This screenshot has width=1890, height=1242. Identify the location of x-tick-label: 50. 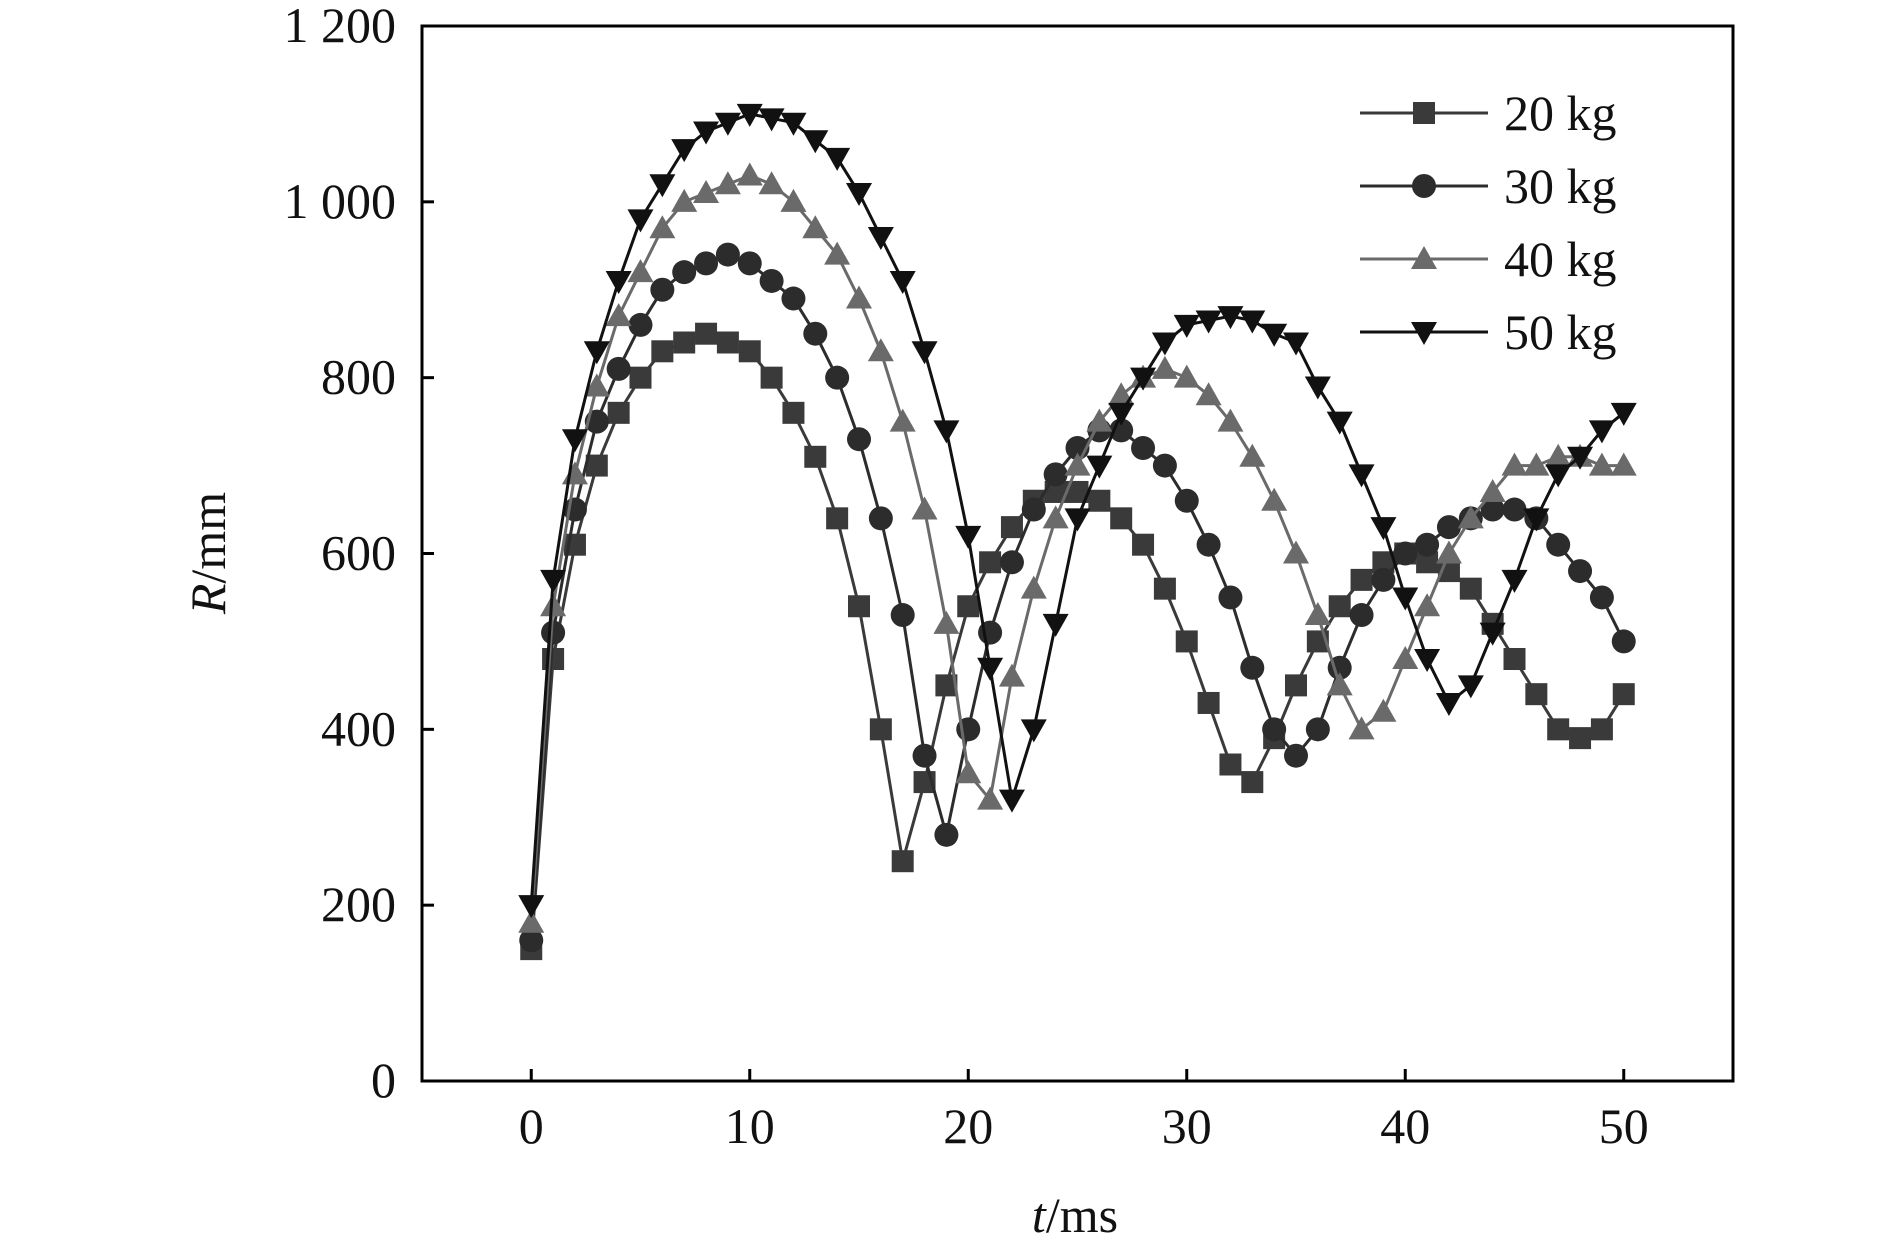
(1624, 1126).